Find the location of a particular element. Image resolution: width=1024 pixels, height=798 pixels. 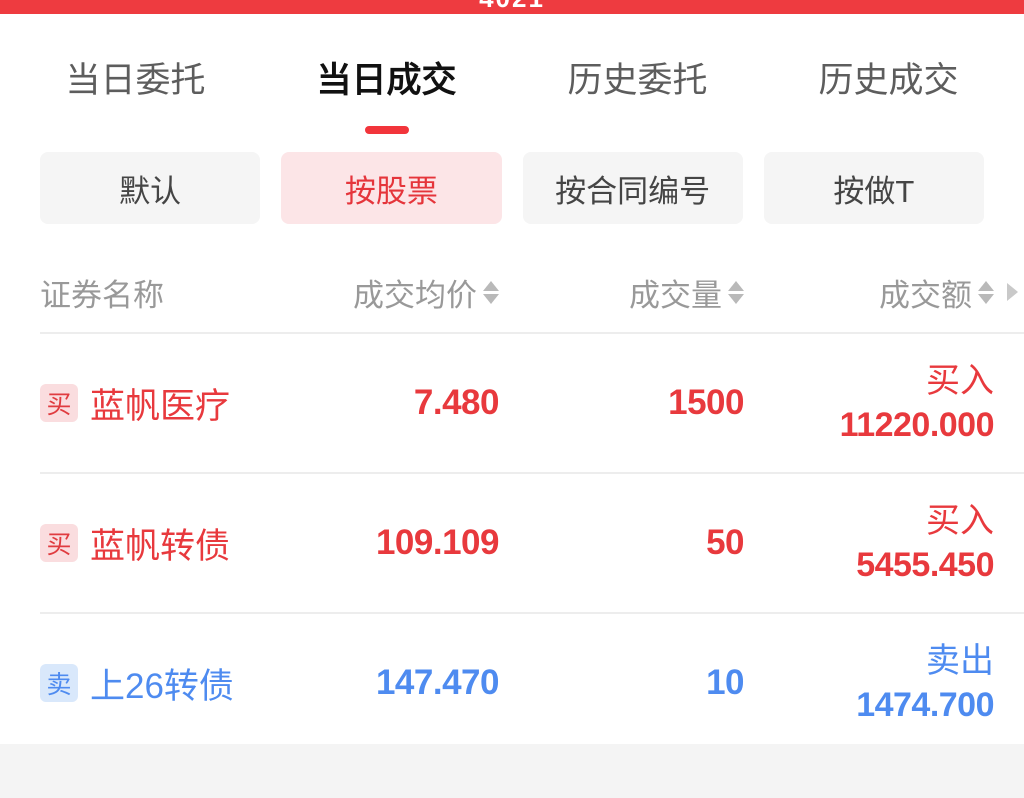

col-volume: 成交量 is located at coordinates (621, 292).